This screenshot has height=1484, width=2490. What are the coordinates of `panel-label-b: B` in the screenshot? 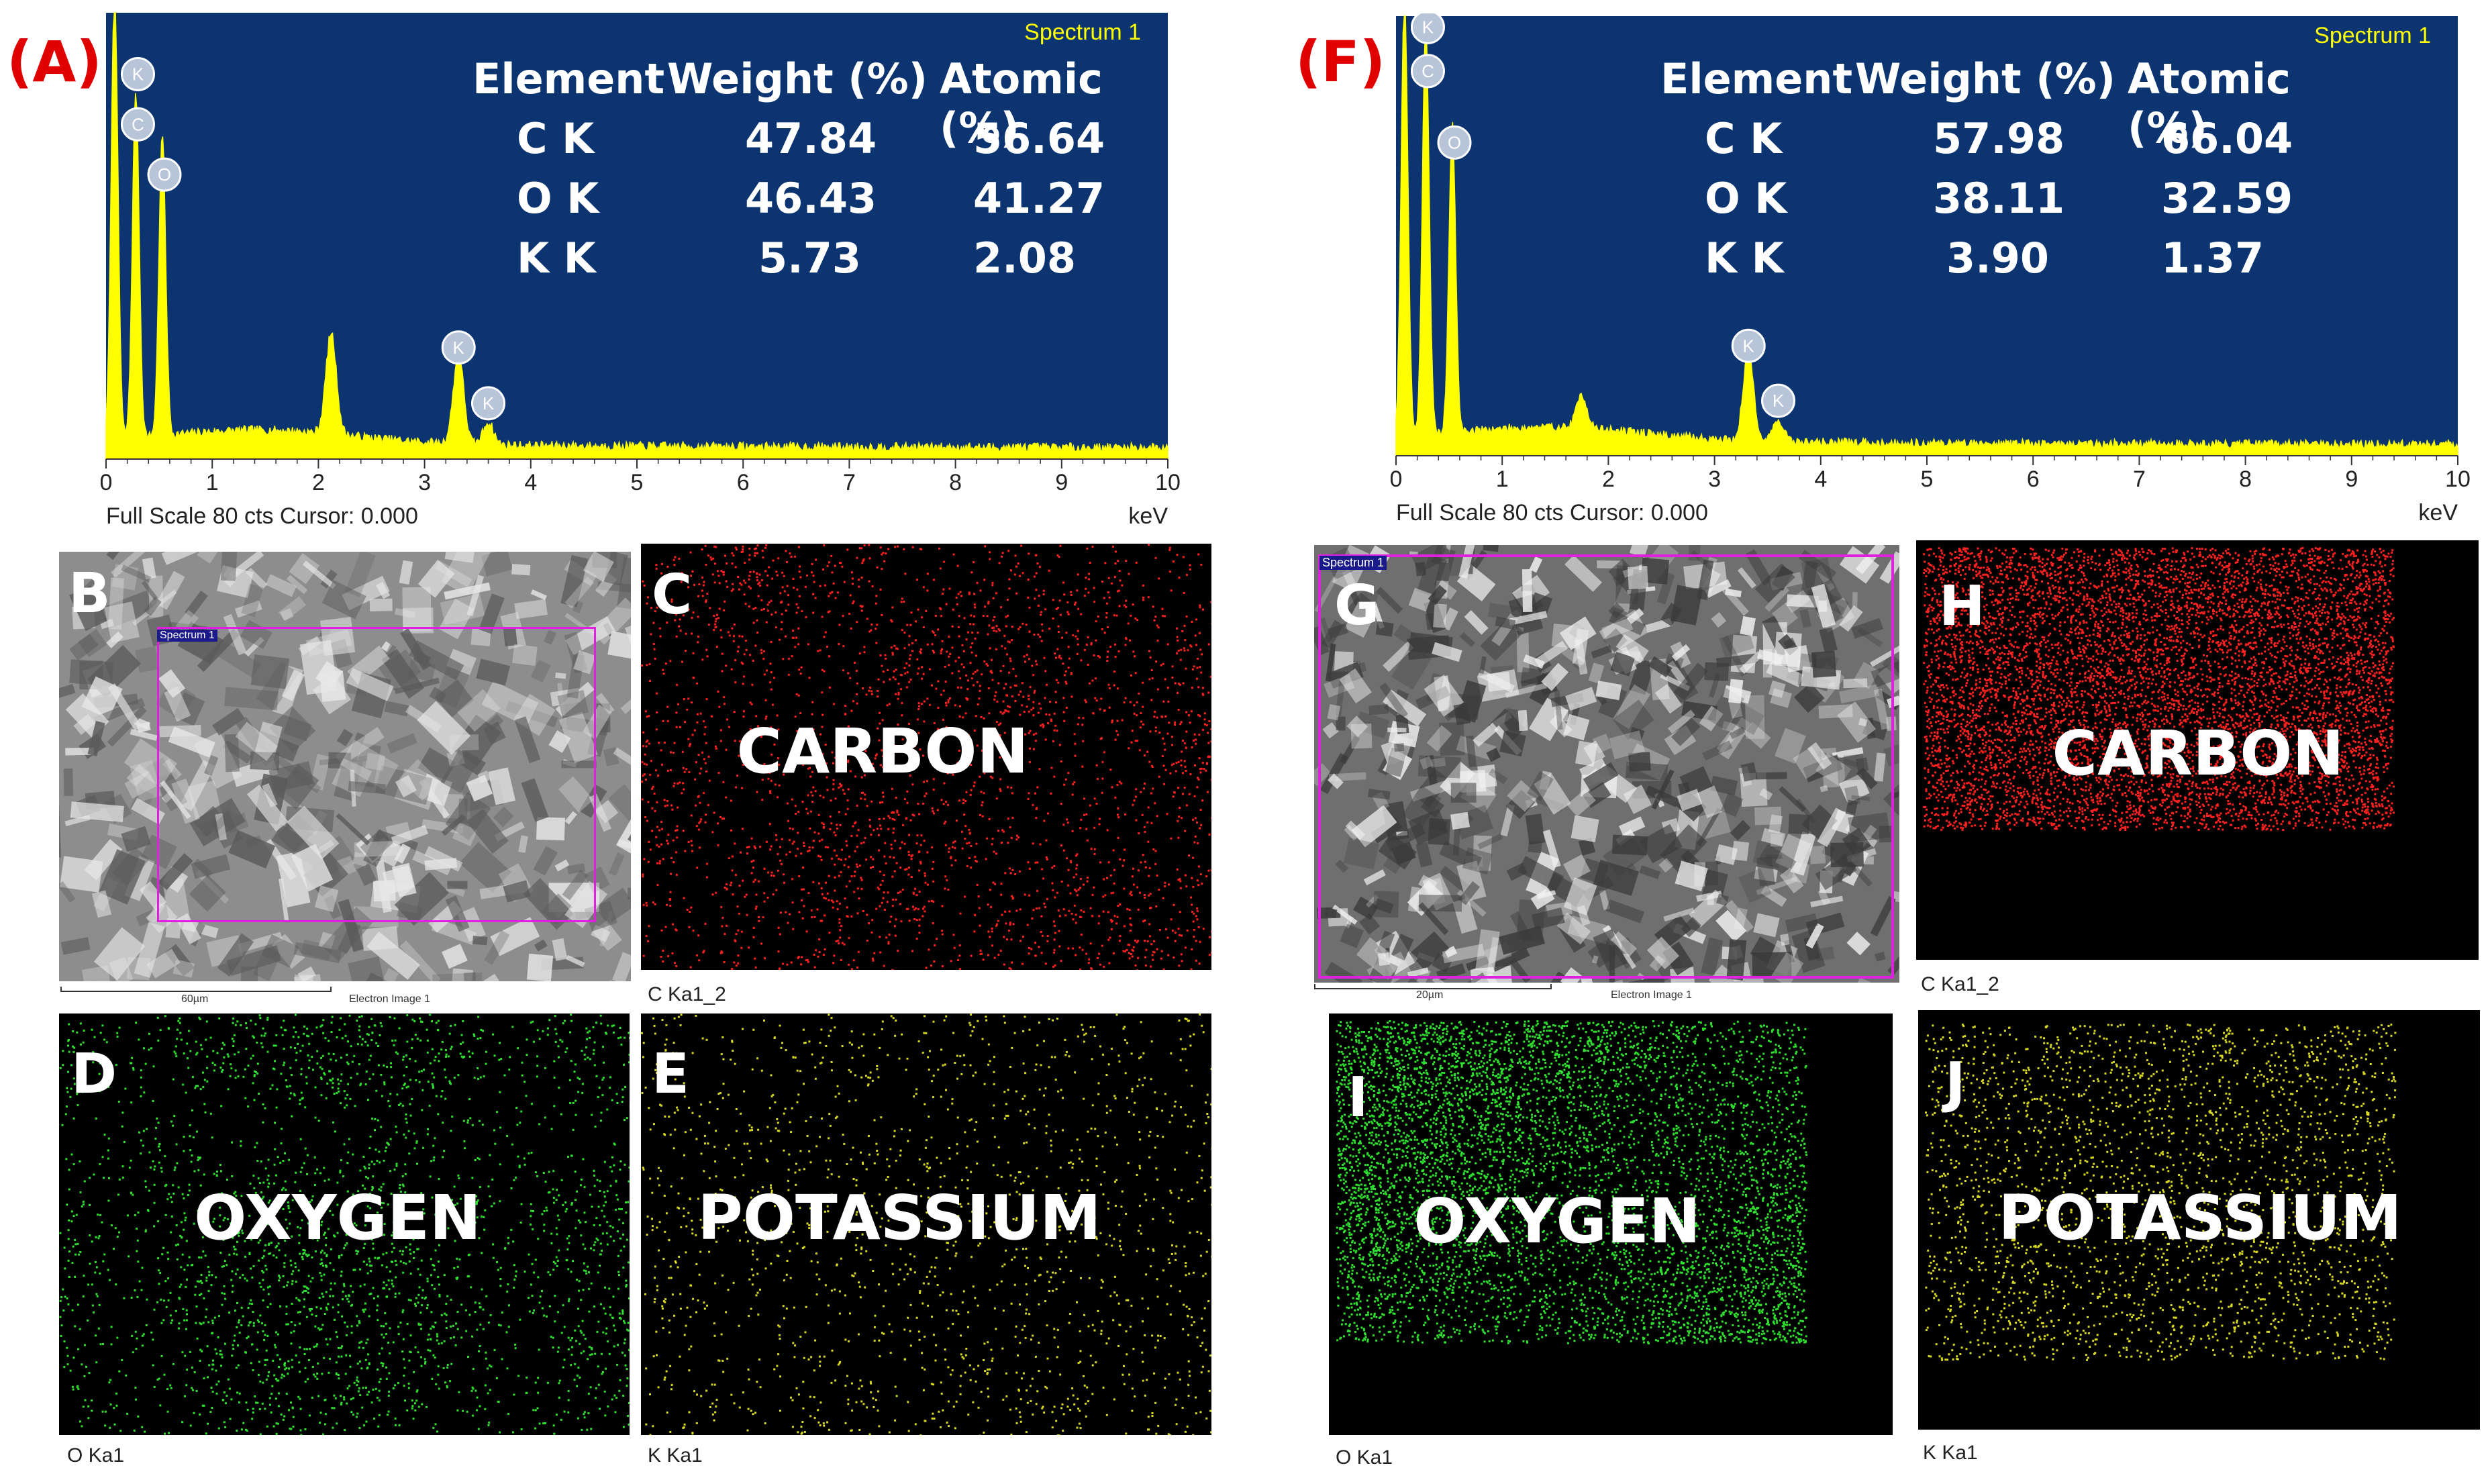 It's located at (90, 594).